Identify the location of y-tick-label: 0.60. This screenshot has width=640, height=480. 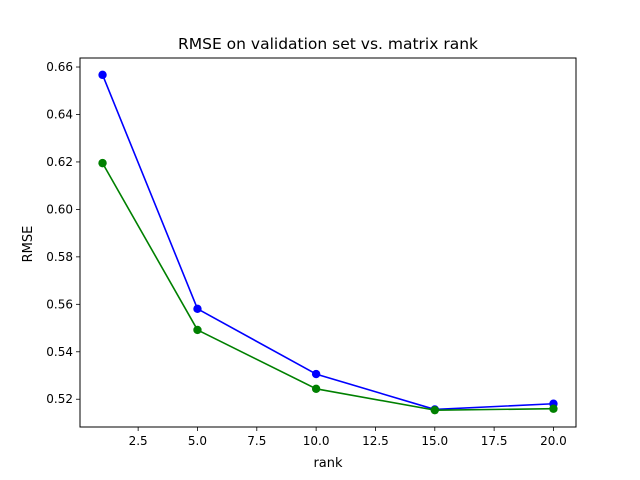
(59, 209).